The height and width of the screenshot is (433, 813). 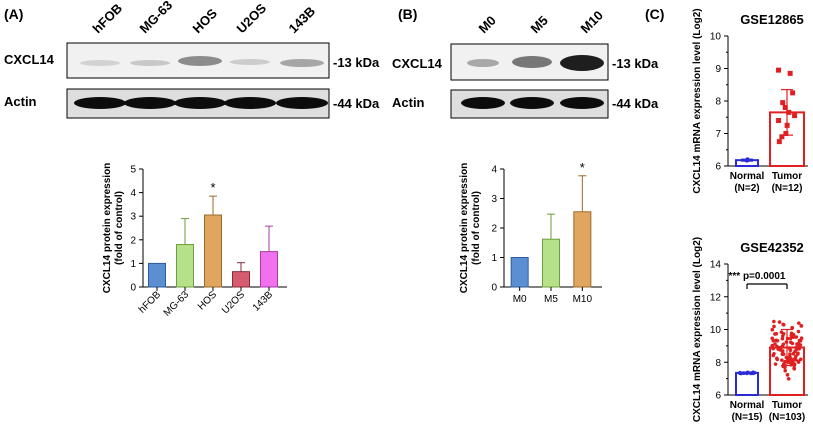 I want to click on x-tick-label-count: (N=103), so click(x=787, y=417).